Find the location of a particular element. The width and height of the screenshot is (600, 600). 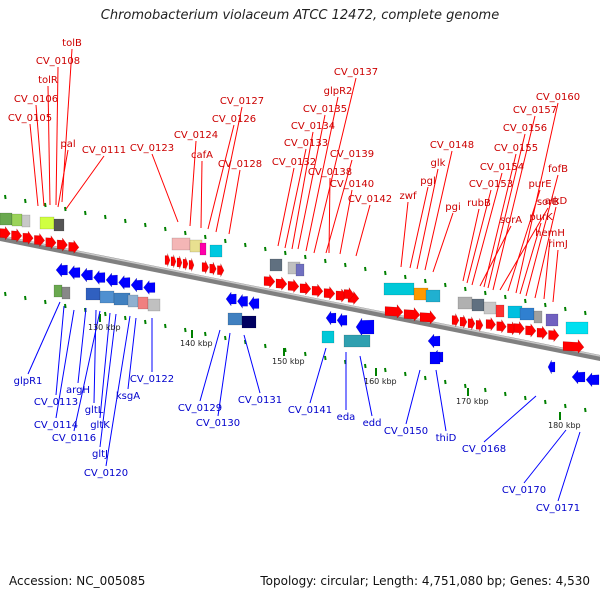

reverse-gene-label: CV_0141 is located at coordinates (310, 410).